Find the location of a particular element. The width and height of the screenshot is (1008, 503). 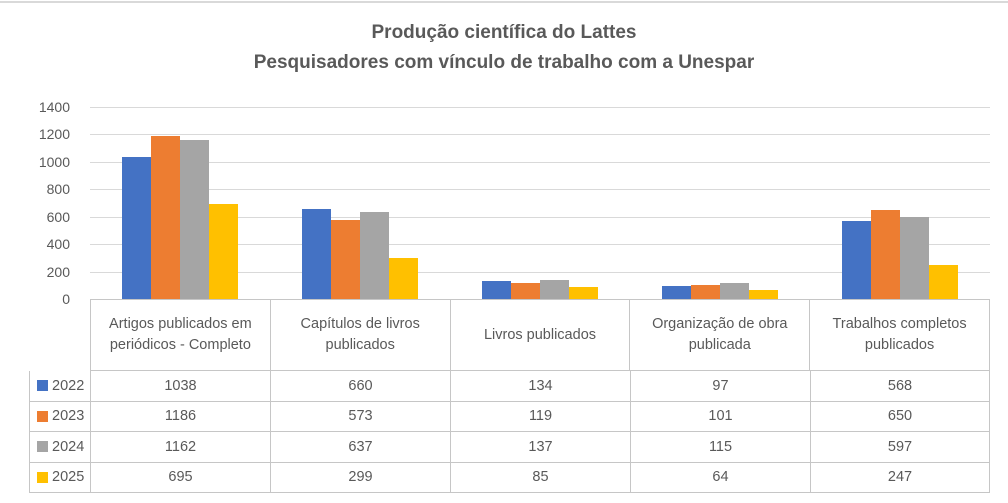

value-2022-category-3: 134 is located at coordinates (540, 386).